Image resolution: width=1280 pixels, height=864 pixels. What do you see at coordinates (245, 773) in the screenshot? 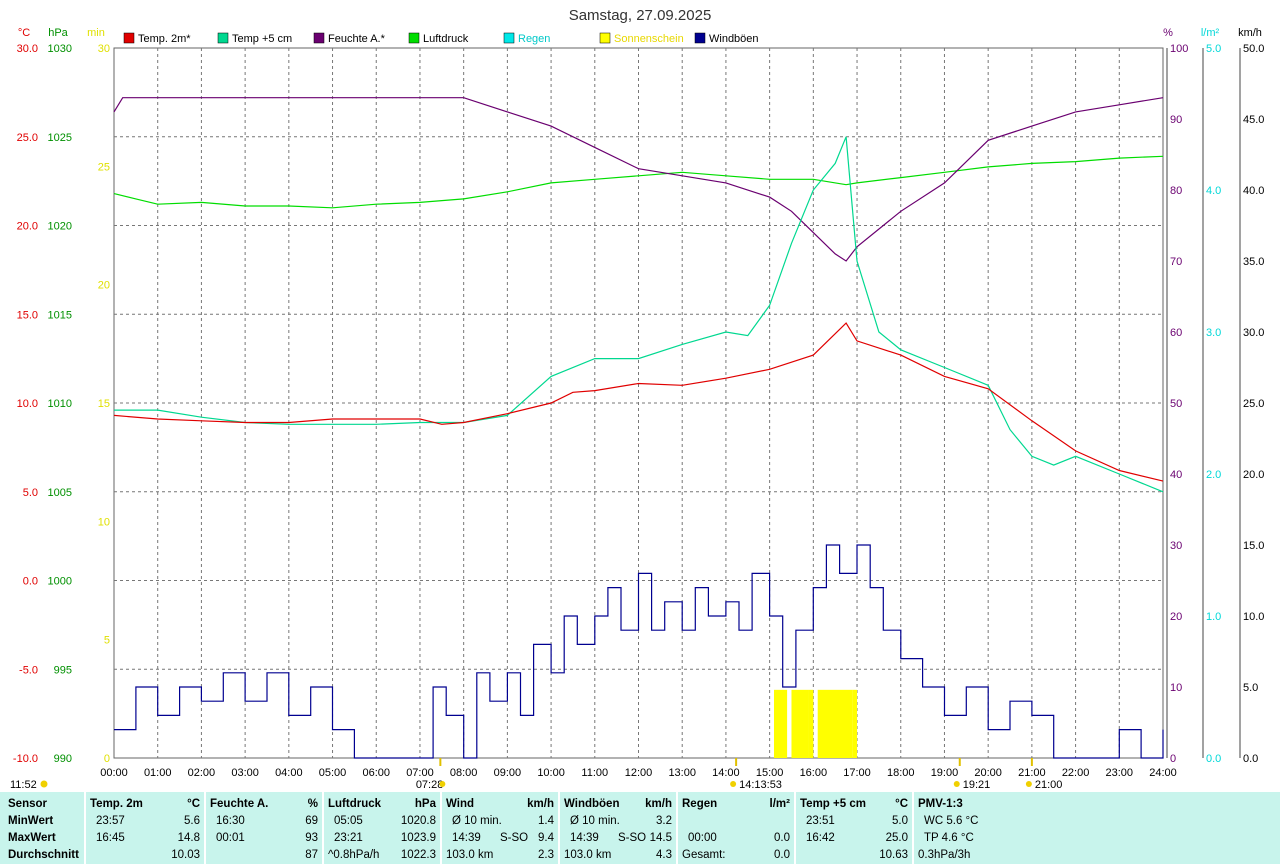
I see `x-tick-label: 03:00` at bounding box center [245, 773].